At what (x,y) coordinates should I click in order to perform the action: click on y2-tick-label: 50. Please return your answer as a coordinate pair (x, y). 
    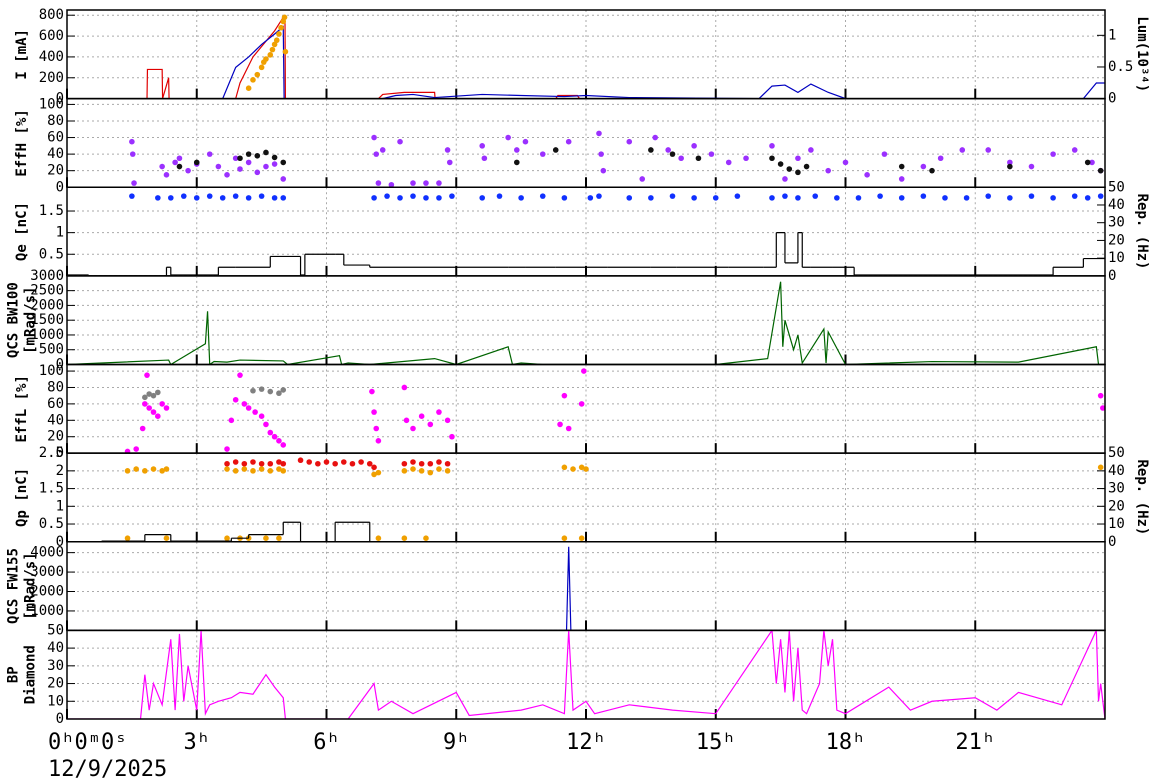
    Looking at the image, I should click on (1116, 453).